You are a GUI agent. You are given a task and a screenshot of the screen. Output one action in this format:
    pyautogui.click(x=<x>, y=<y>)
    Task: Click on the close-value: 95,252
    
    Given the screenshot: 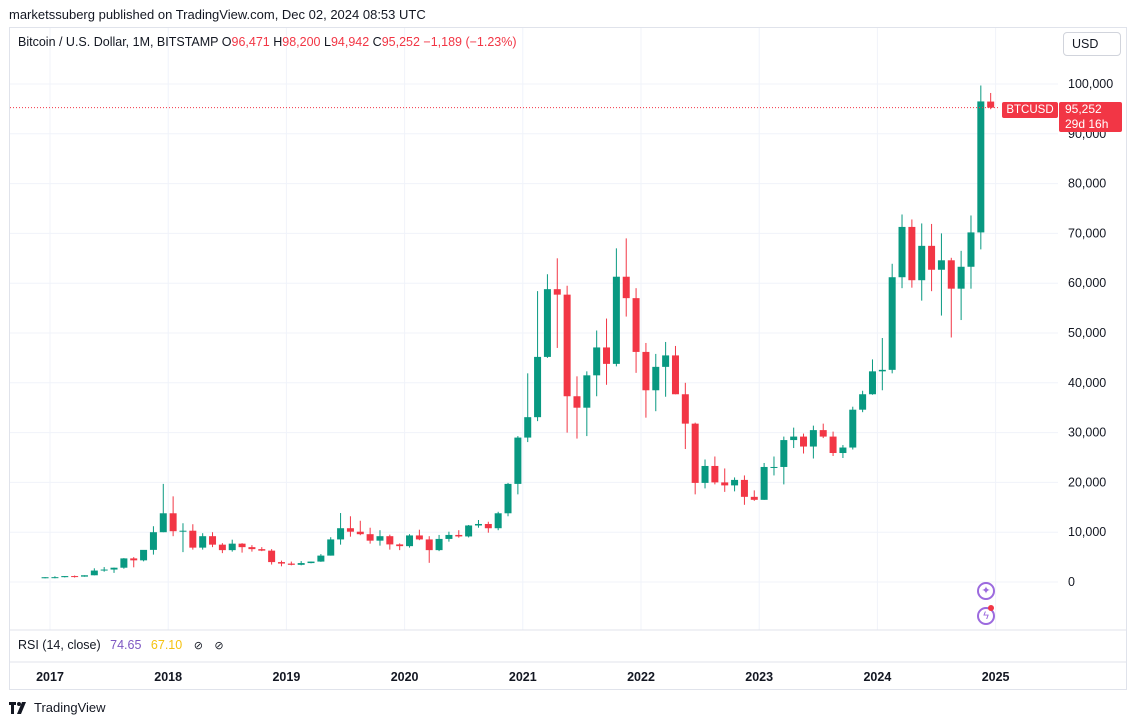 What is the action you would take?
    pyautogui.click(x=400, y=42)
    